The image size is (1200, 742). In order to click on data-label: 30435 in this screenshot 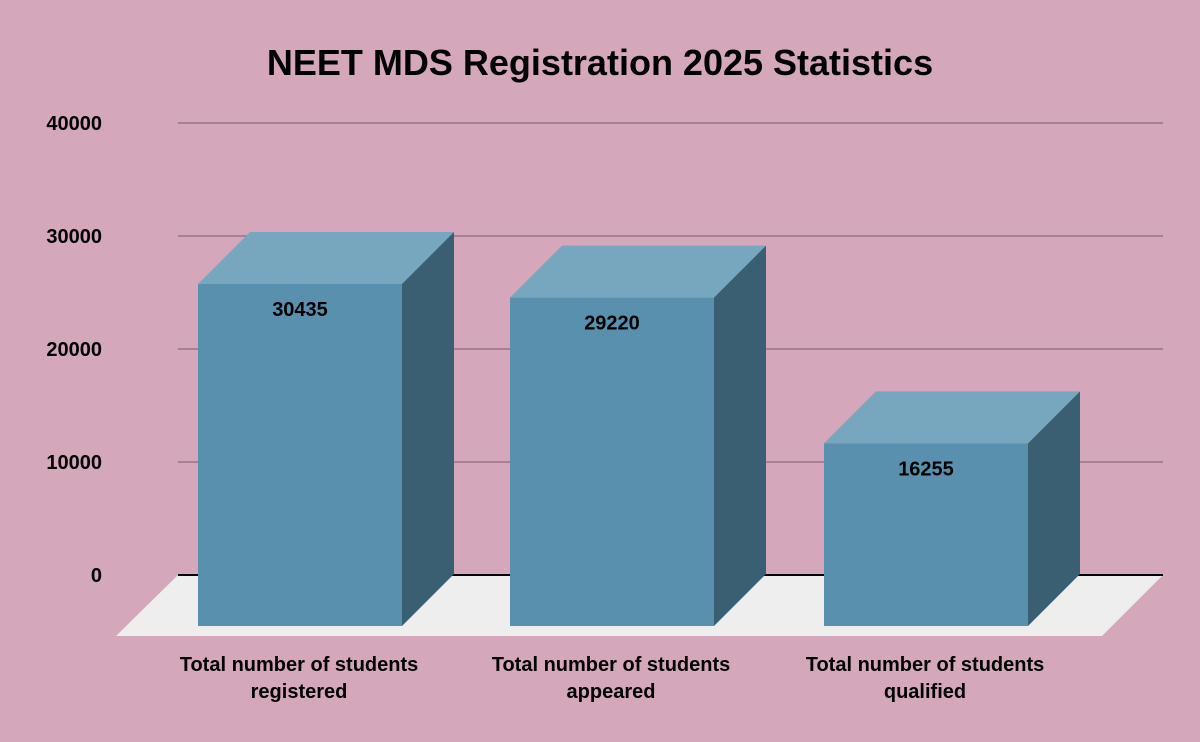, I will do `click(300, 310)`.